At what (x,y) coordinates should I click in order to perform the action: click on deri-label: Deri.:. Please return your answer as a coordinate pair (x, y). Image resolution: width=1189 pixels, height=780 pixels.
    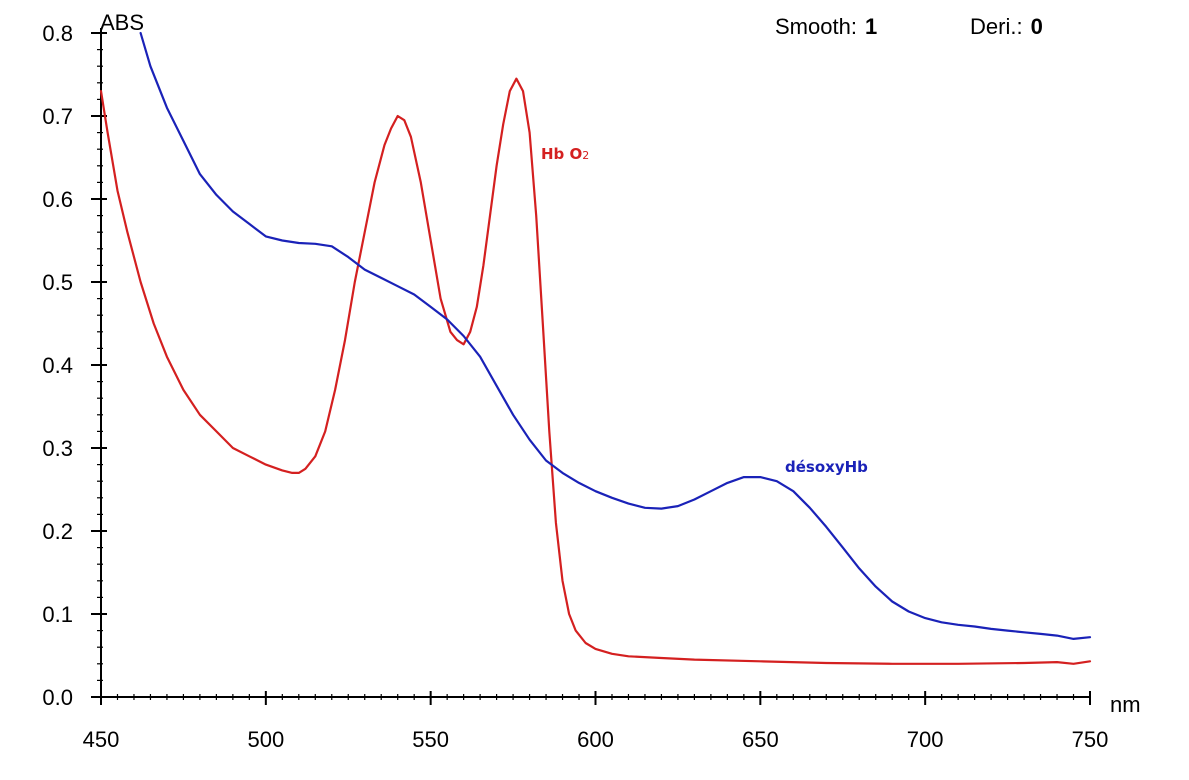
    Looking at the image, I should click on (996, 26).